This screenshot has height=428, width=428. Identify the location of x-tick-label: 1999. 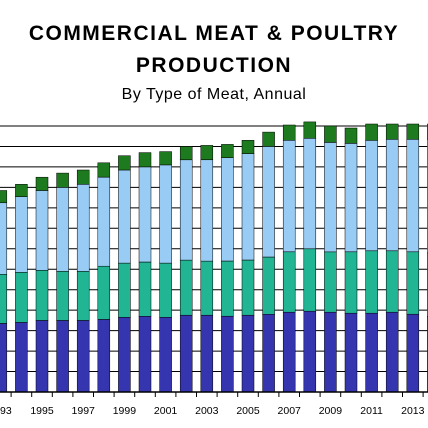
(125, 411).